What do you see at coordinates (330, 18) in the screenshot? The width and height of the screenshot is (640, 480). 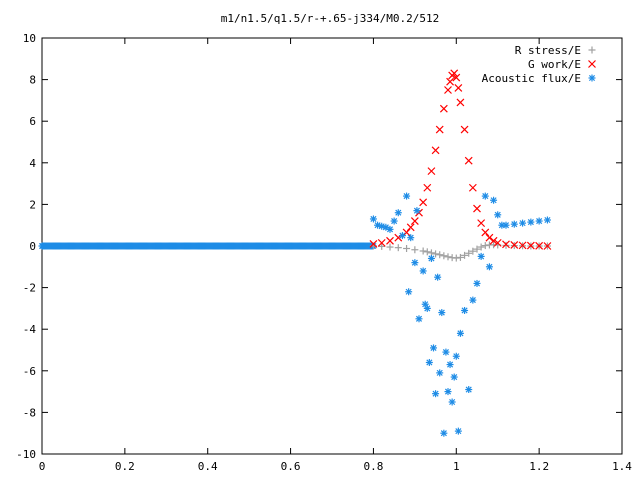 I see `chart-title: m1/n1.5/q1.5/r-+.65-j334/M0.2/512` at bounding box center [330, 18].